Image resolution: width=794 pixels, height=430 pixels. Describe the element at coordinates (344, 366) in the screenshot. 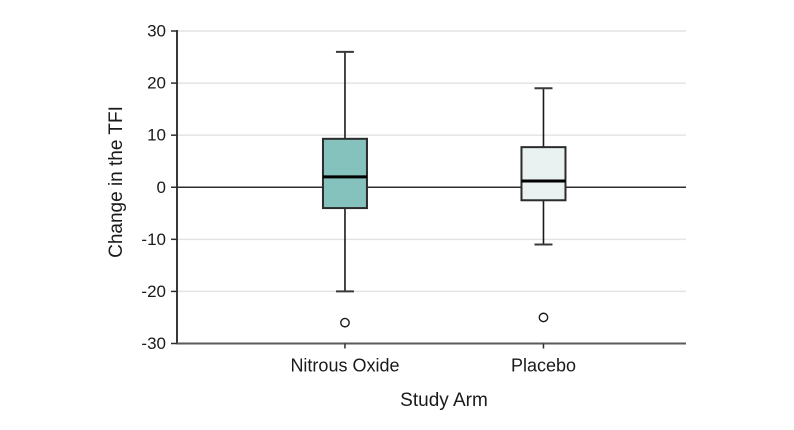

I see `x-category-label: Nitrous Oxide` at that location.